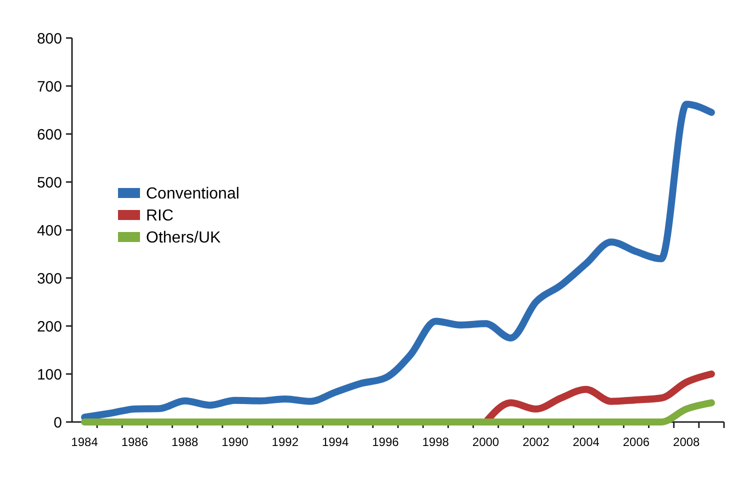 This screenshot has width=752, height=480. I want to click on y-tick-label: 800, so click(49, 39).